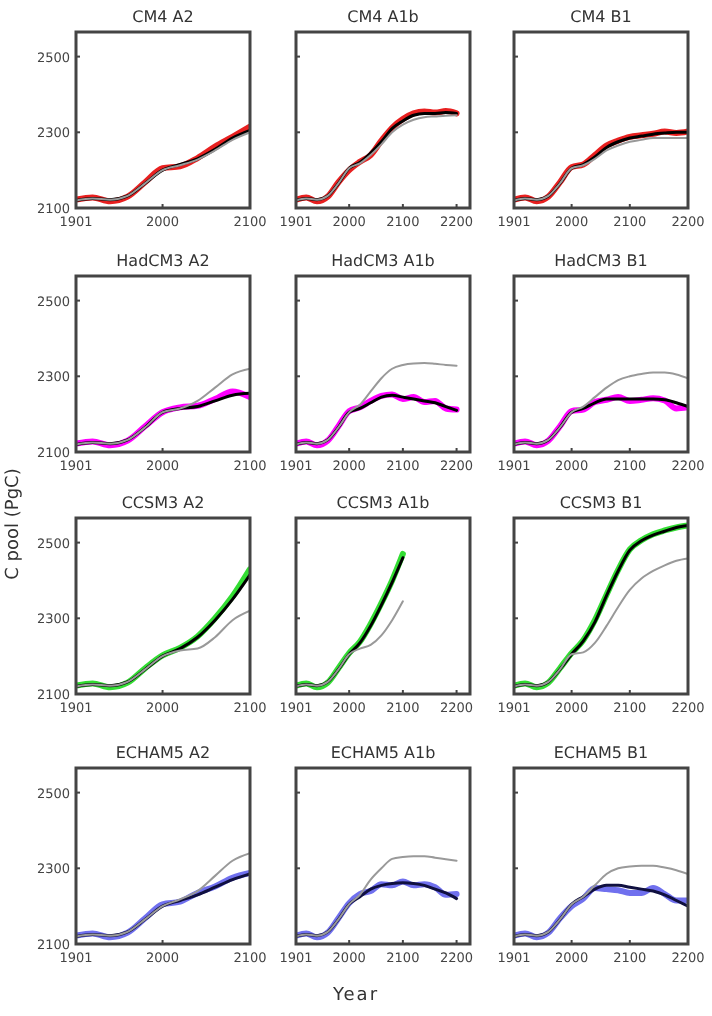  Describe the element at coordinates (163, 503) in the screenshot. I see `chart-title: CCSM3 A2` at that location.